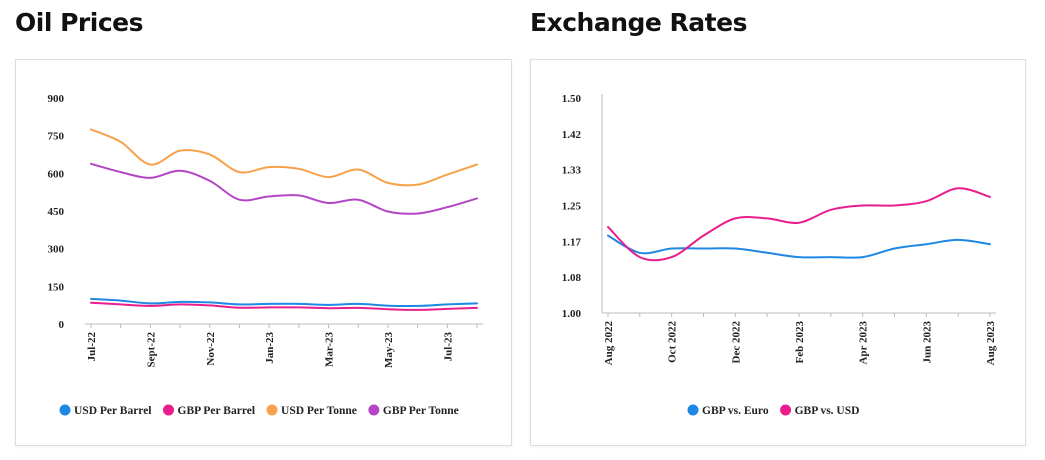  What do you see at coordinates (638, 22) in the screenshot?
I see `exchange-rates-title: Exchange Rates` at bounding box center [638, 22].